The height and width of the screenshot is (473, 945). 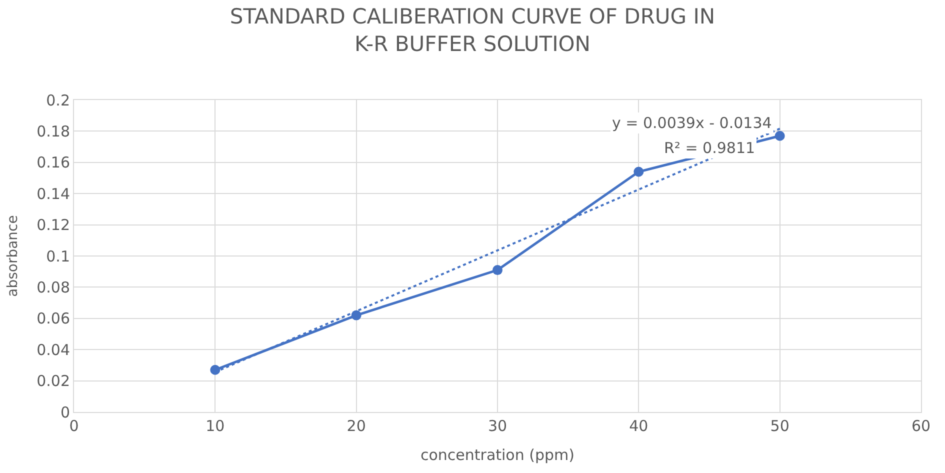 I want to click on y-tick-label: 0.02, so click(x=53, y=381).